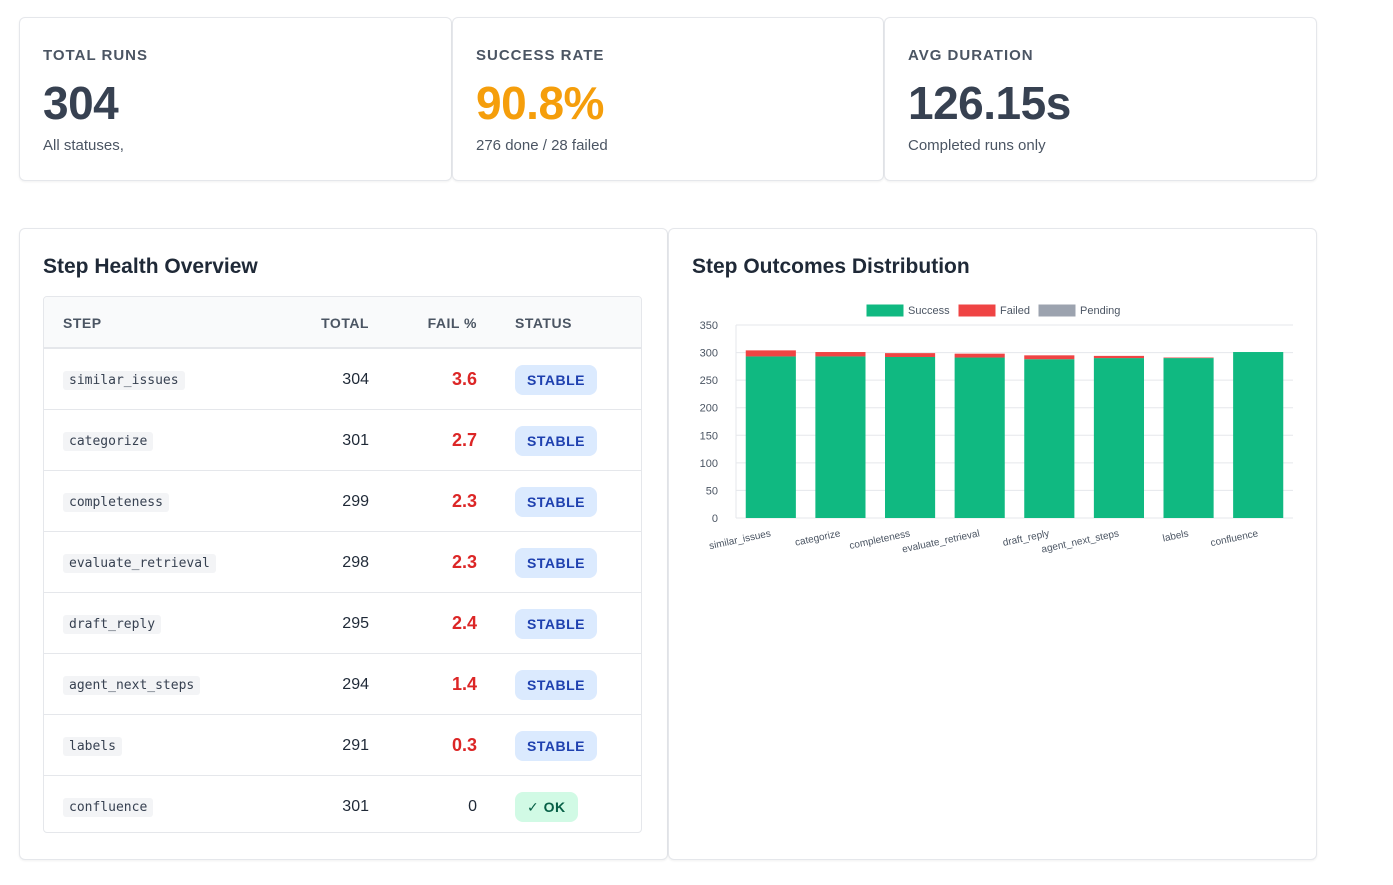 The image size is (1393, 885). What do you see at coordinates (132, 685) in the screenshot?
I see `step-name: agent_next_steps` at bounding box center [132, 685].